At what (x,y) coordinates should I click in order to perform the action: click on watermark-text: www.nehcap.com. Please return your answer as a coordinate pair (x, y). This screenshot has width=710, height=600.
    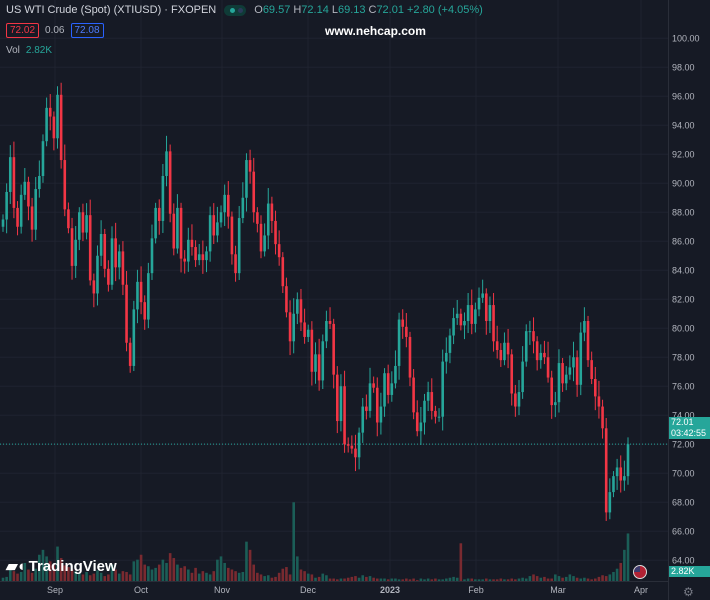
    Looking at the image, I should click on (375, 31).